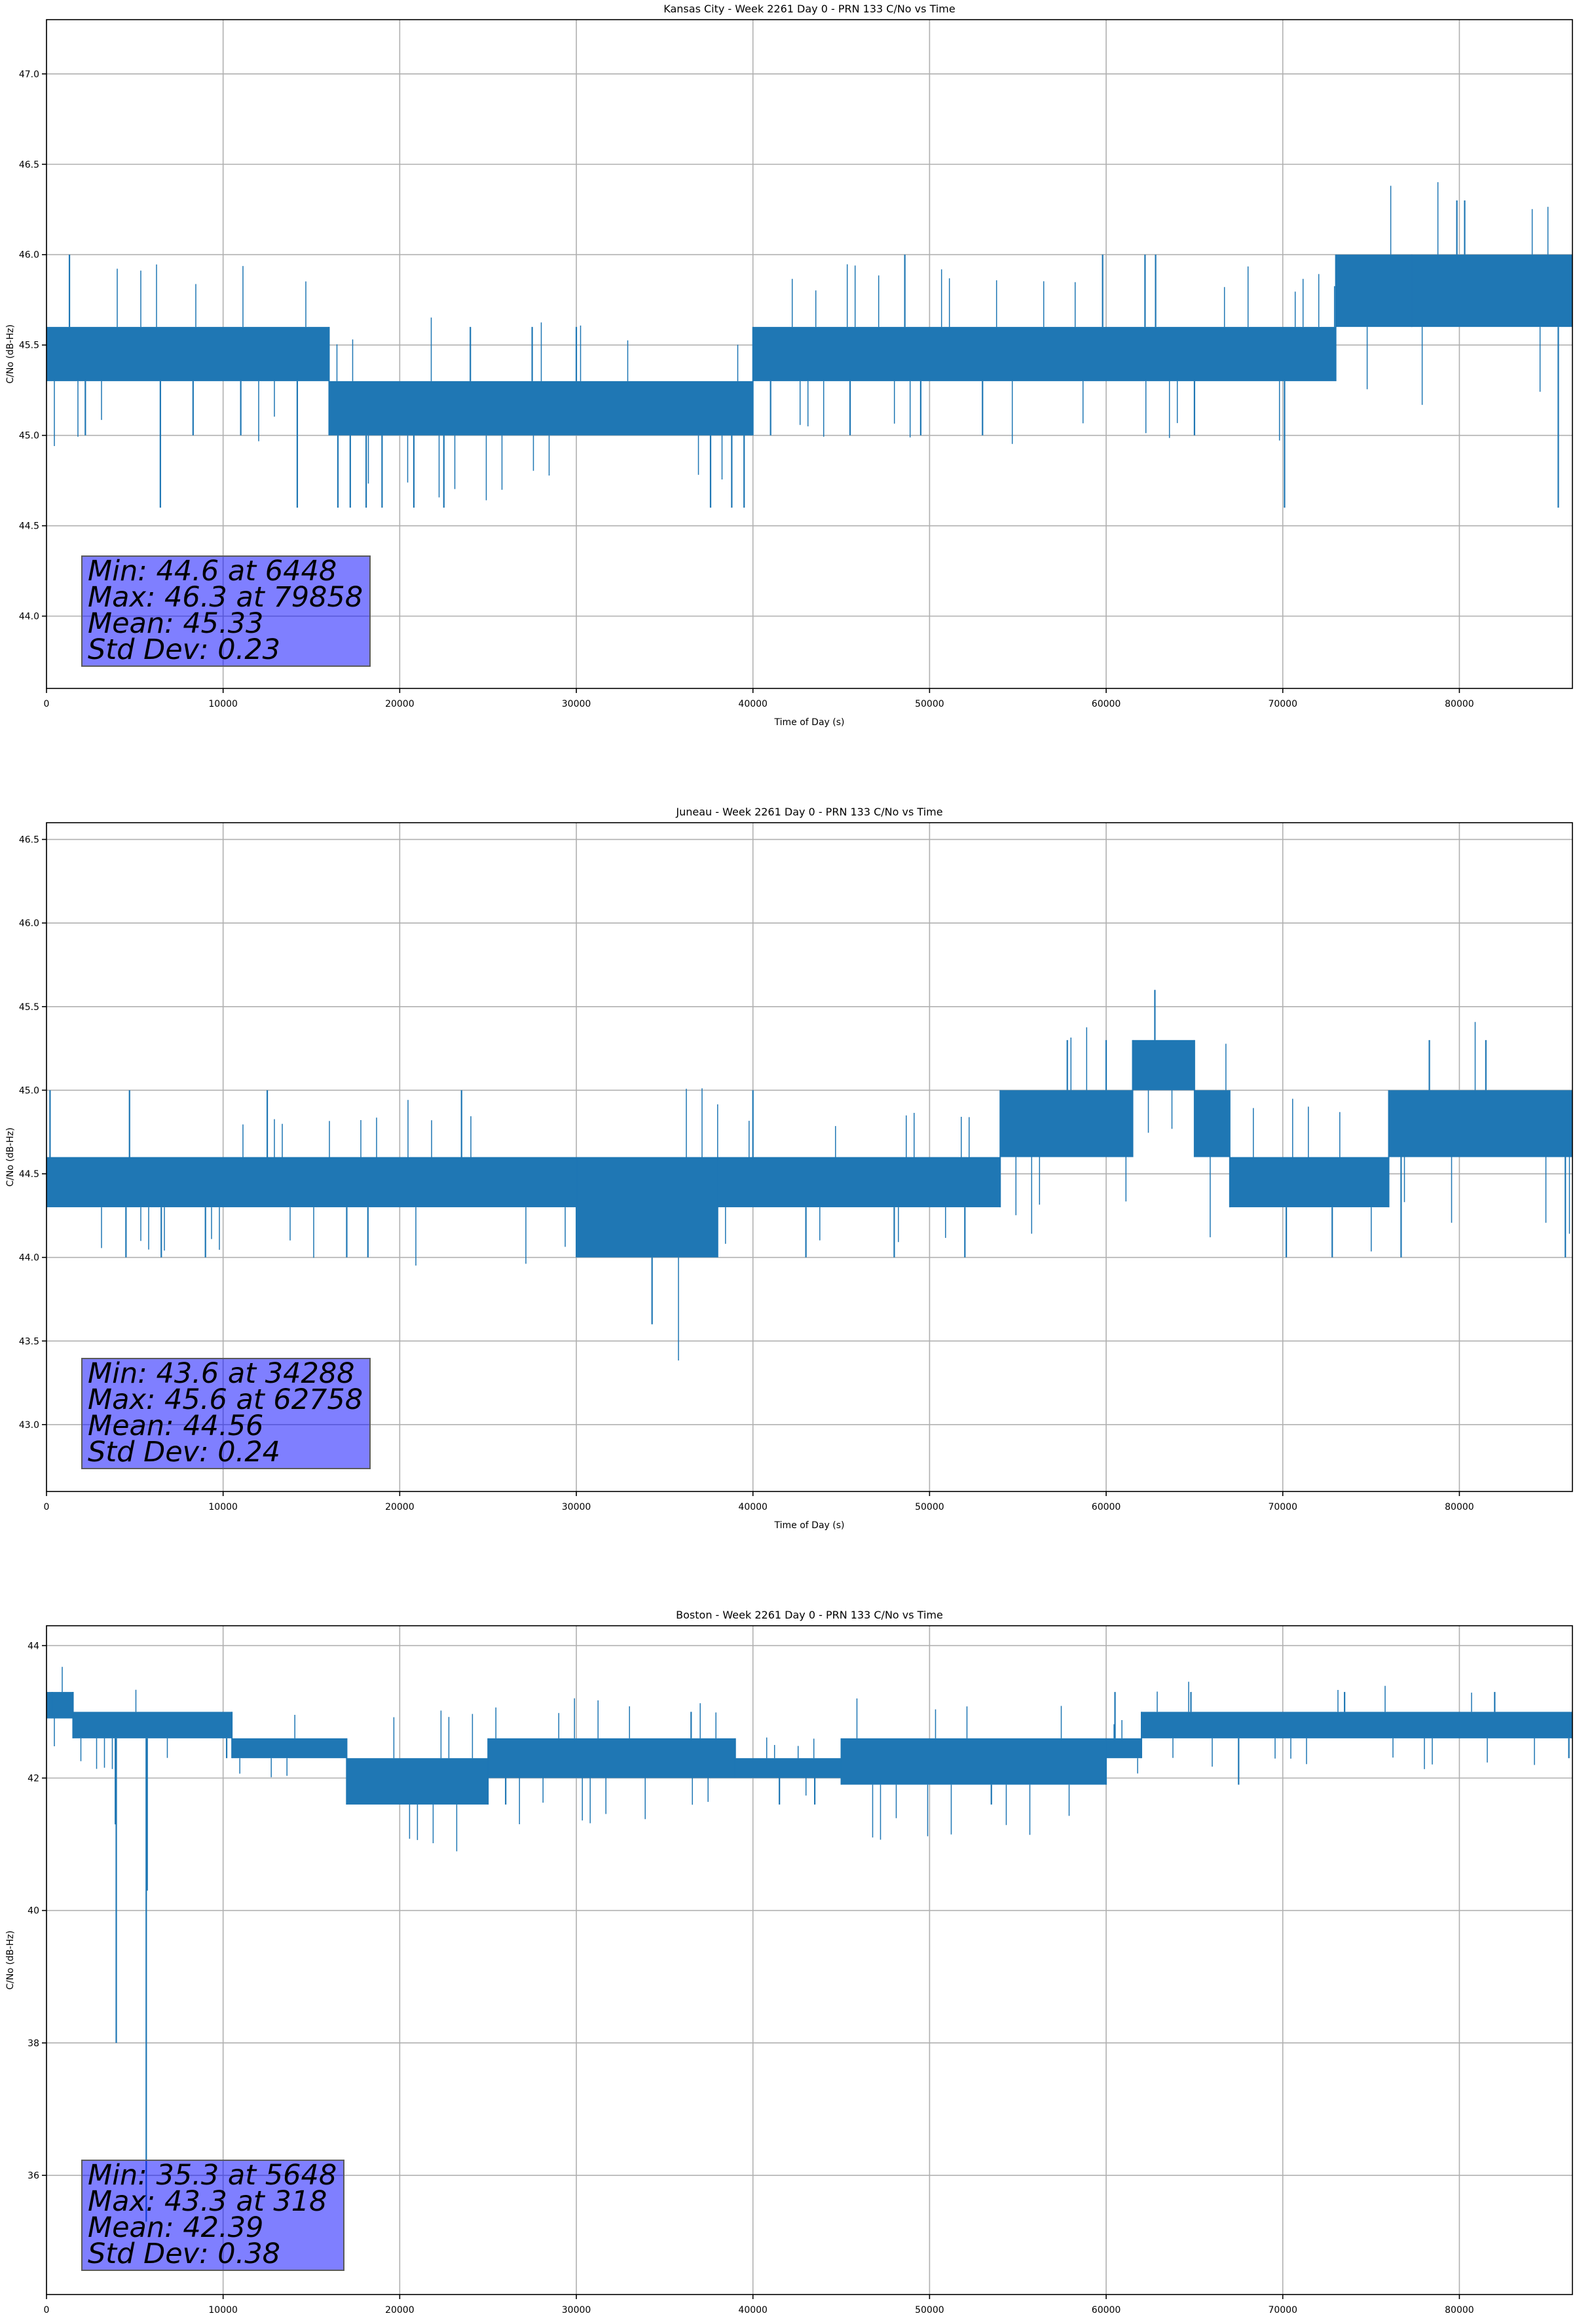 This screenshot has height=2324, width=1577. Describe the element at coordinates (184, 649) in the screenshot. I see `stat-std: Std Dev: 0.23` at that location.